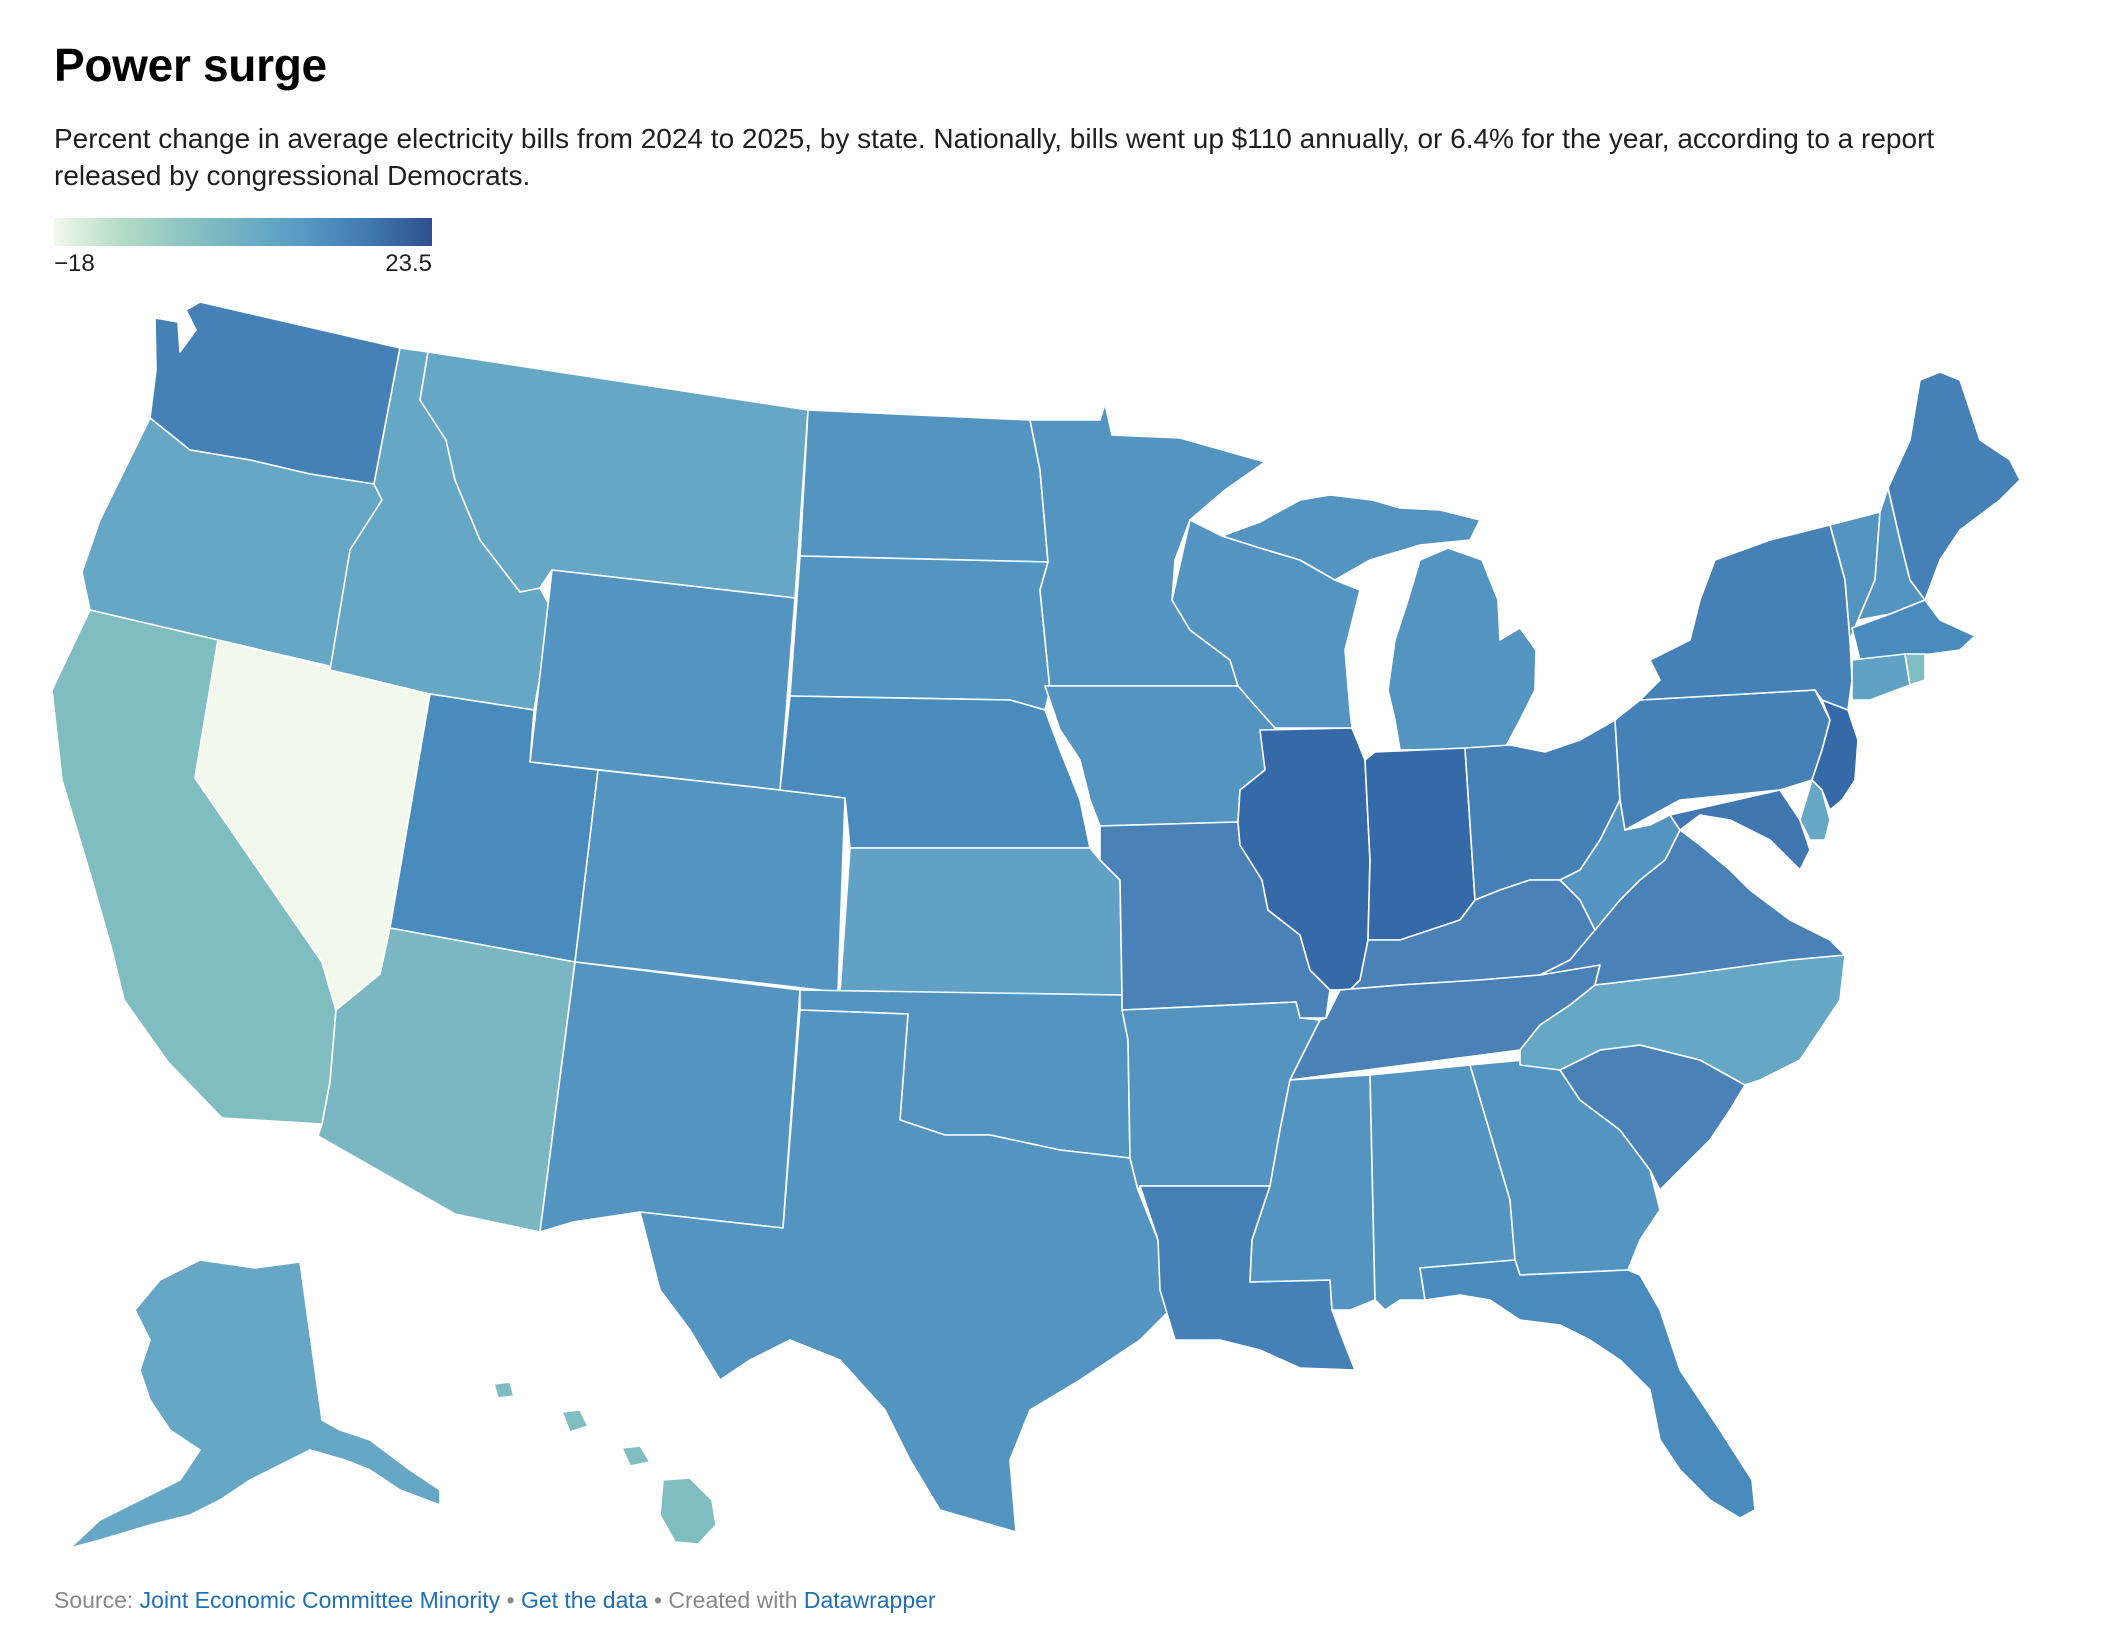 The width and height of the screenshot is (2106, 1636). Describe the element at coordinates (408, 263) in the screenshot. I see `legend-max-label: 23.5` at that location.